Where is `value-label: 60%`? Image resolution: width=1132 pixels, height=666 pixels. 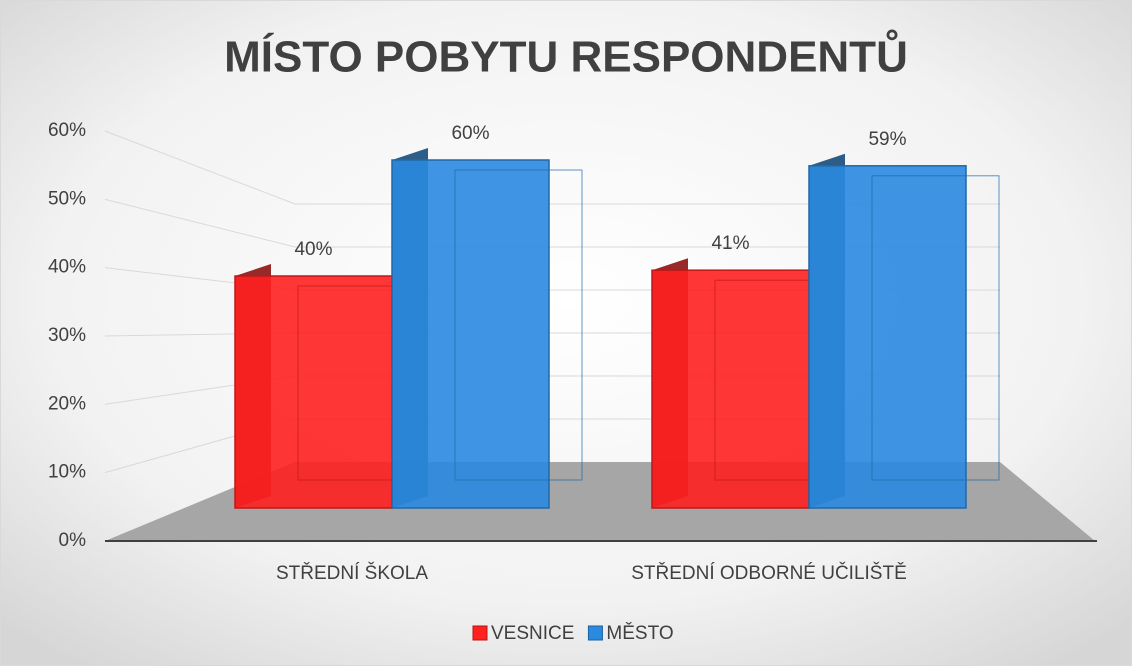 value-label: 60% is located at coordinates (470, 133).